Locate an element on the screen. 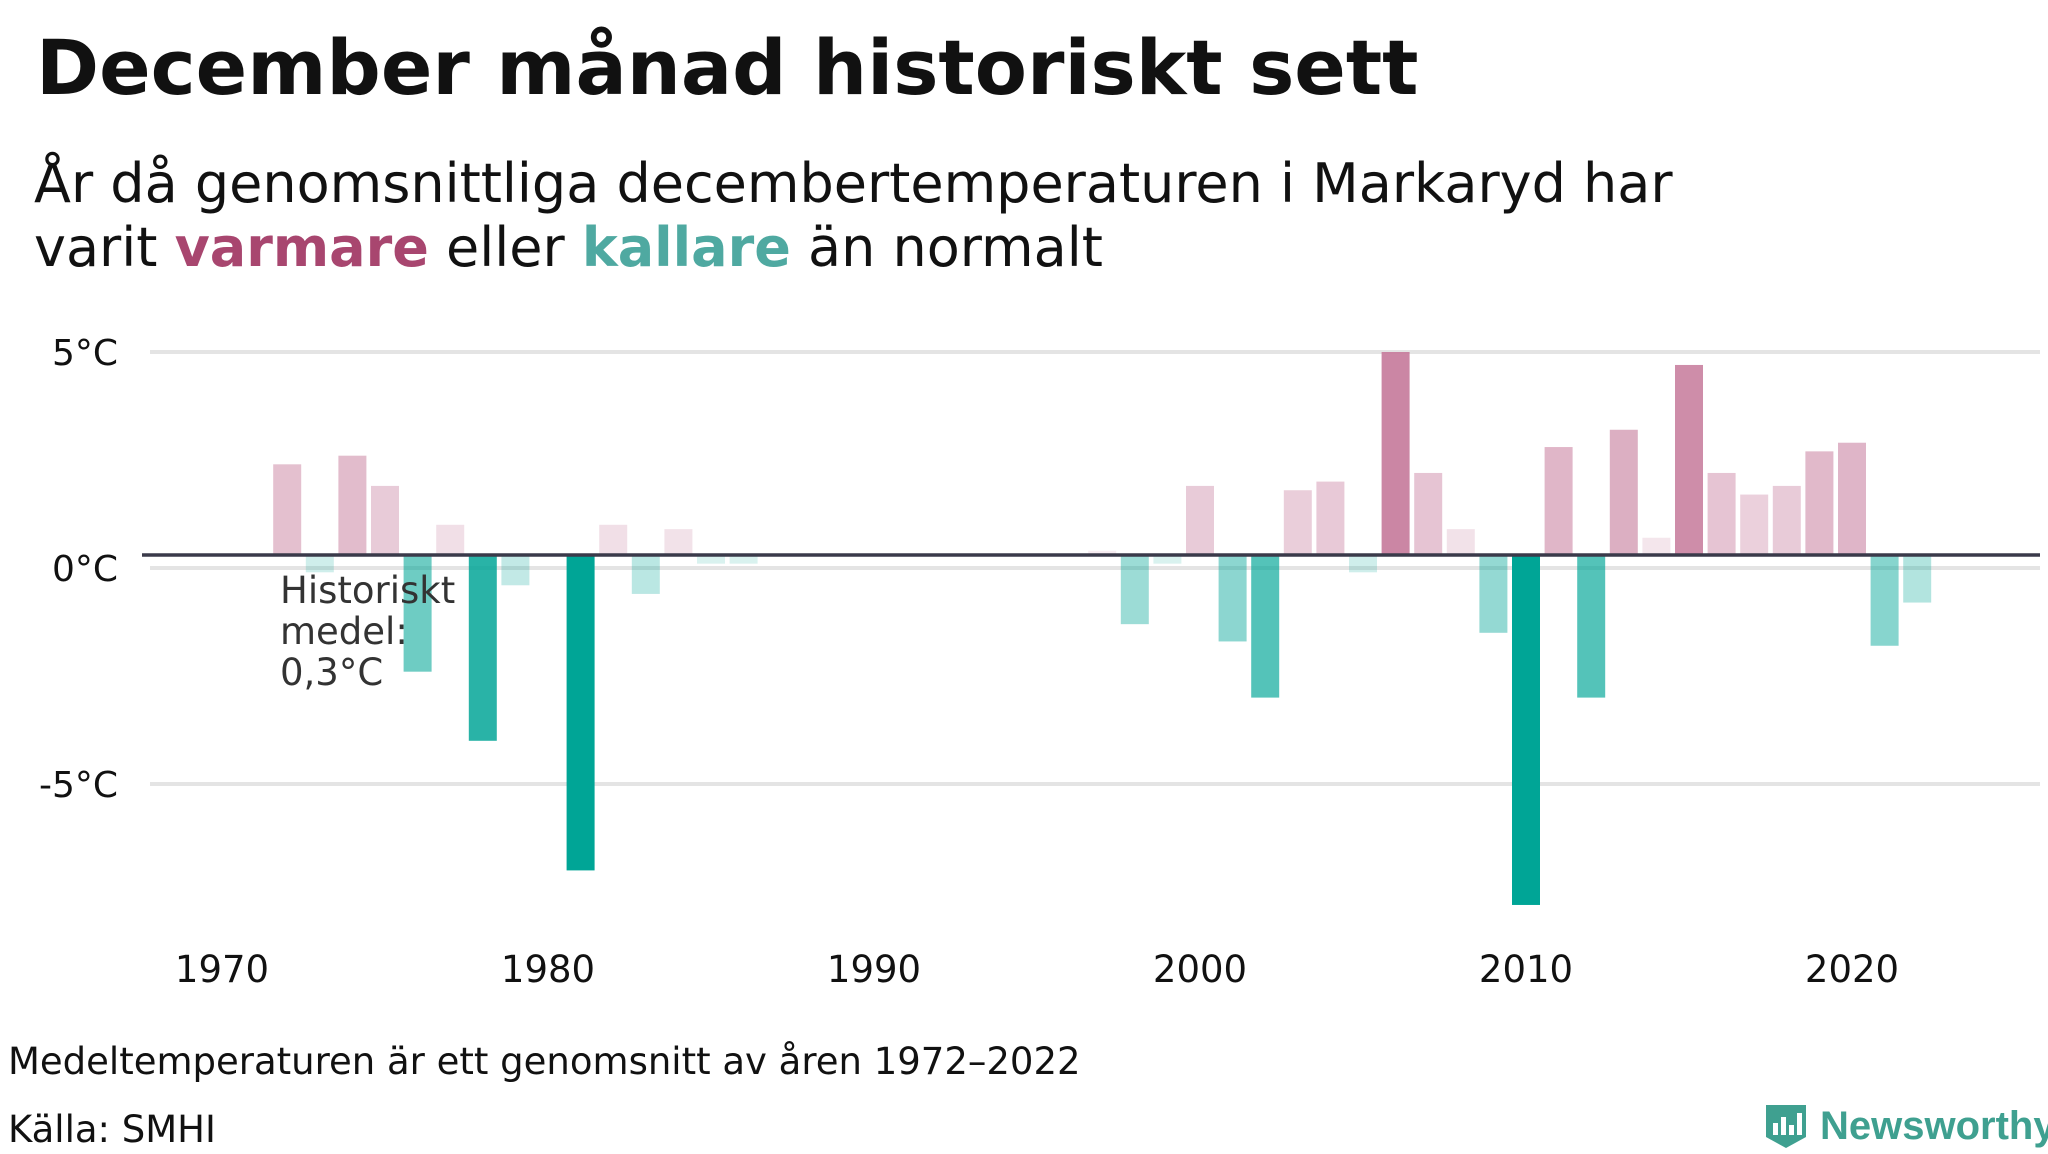 Image resolution: width=2048 pixels, height=1154 pixels. y-tick-label: 5°C is located at coordinates (85, 353).